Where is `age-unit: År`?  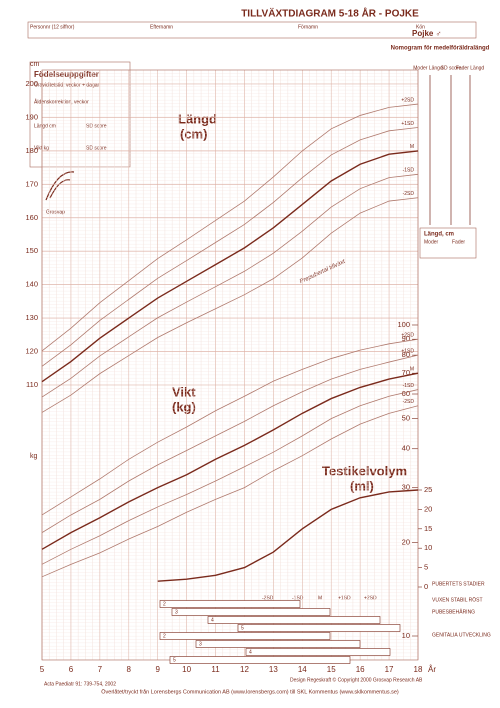
age-unit: År is located at coordinates (432, 669).